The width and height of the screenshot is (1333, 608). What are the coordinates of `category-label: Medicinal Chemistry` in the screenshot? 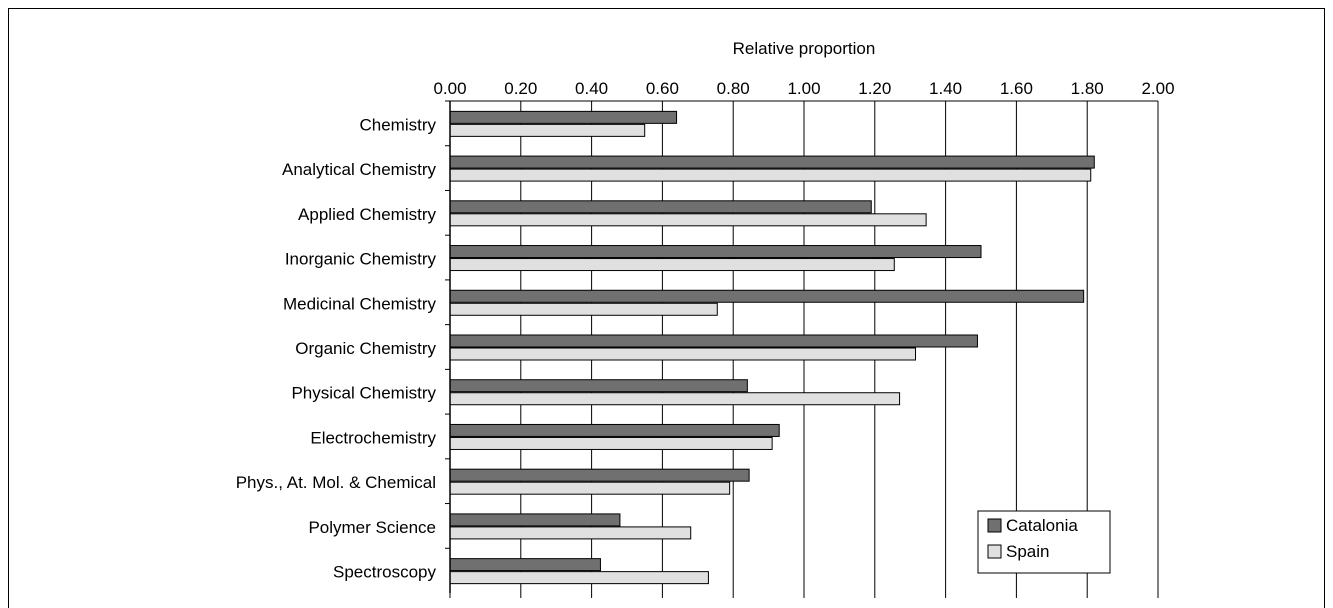 It's located at (360, 303).